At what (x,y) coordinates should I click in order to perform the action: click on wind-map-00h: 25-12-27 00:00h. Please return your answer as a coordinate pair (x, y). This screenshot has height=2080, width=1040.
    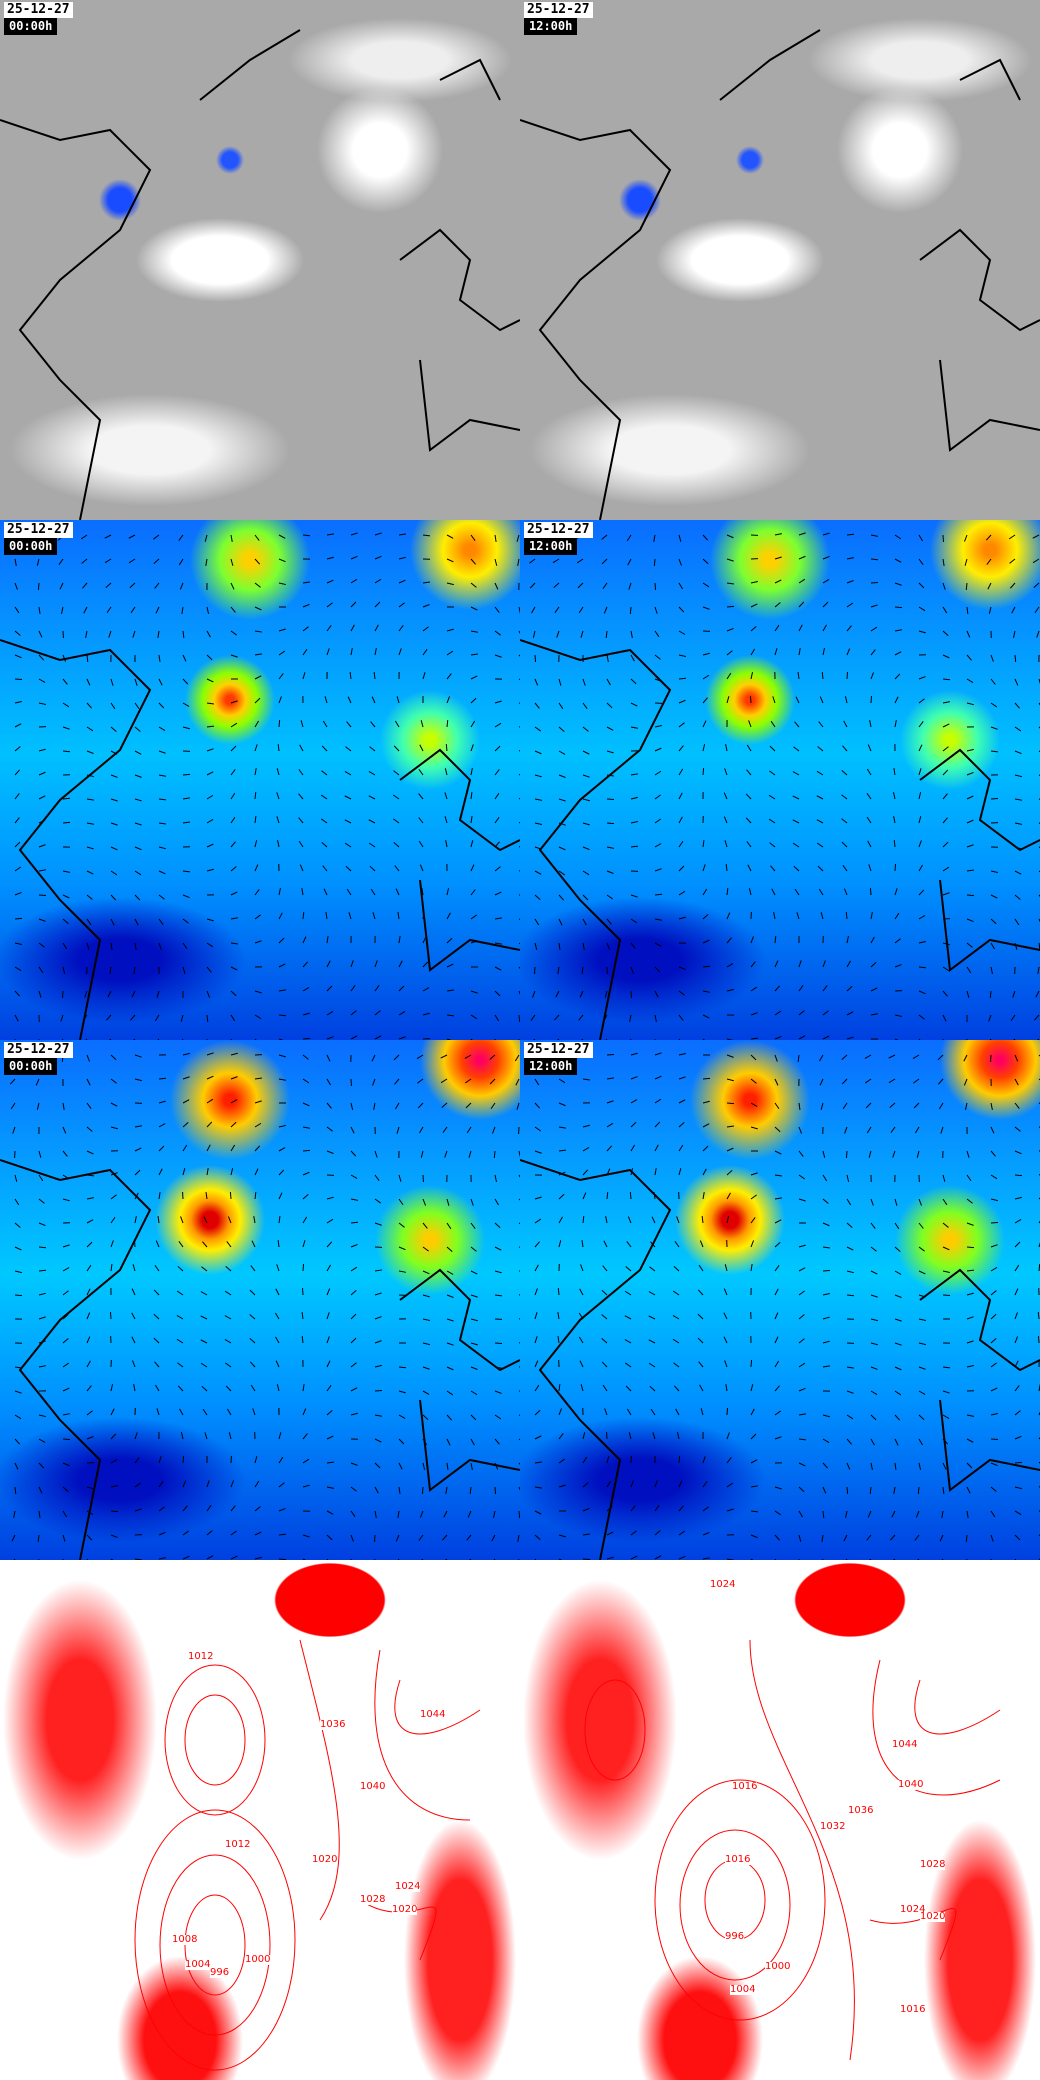
    Looking at the image, I should click on (260, 780).